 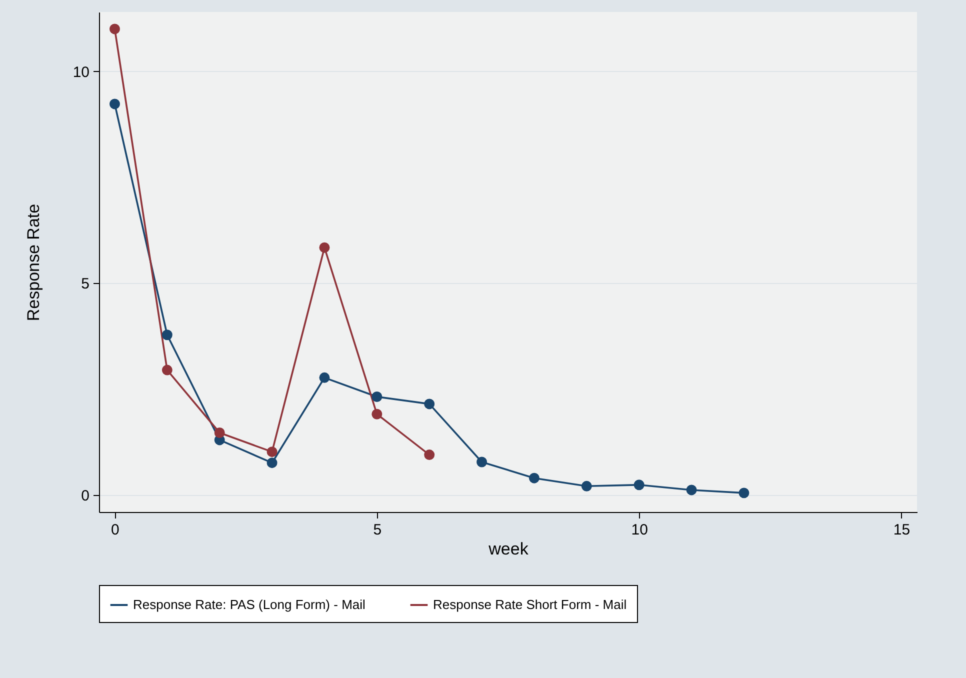 I want to click on legend-label: Response Rate: PAS (Long Form) - Mail, so click(x=249, y=604).